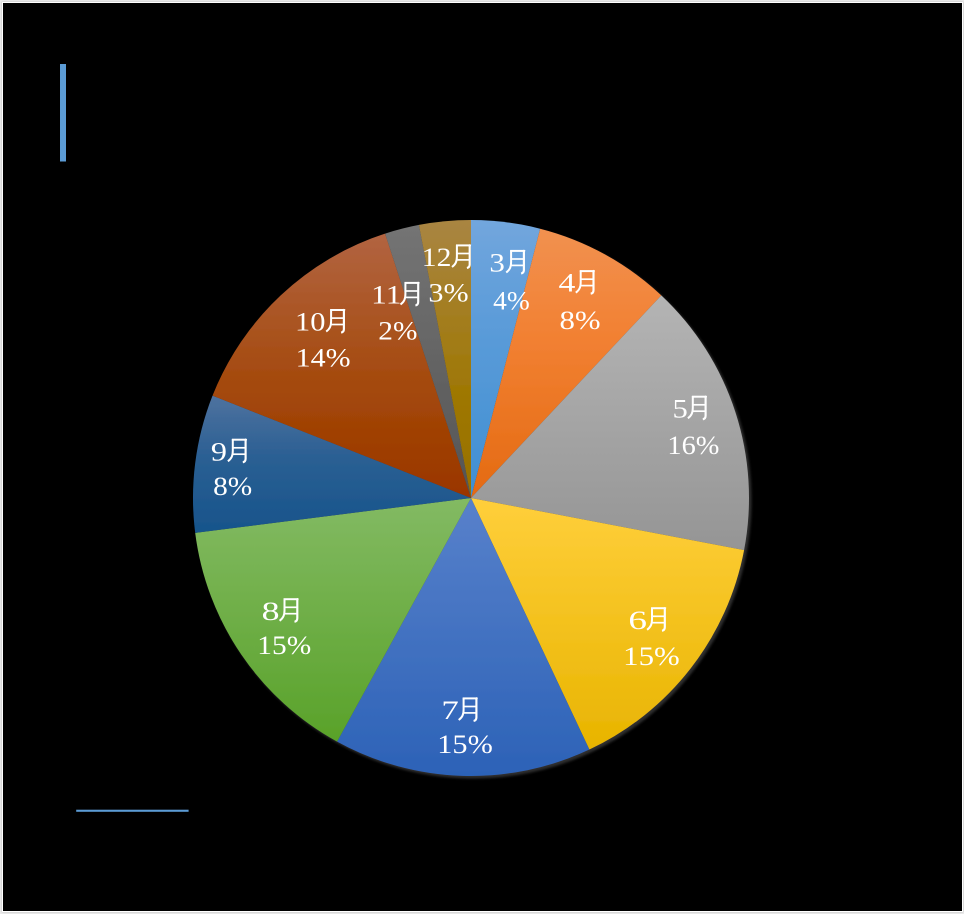 Image resolution: width=964 pixels, height=914 pixels. I want to click on svg-text: 14%, so click(323, 358).